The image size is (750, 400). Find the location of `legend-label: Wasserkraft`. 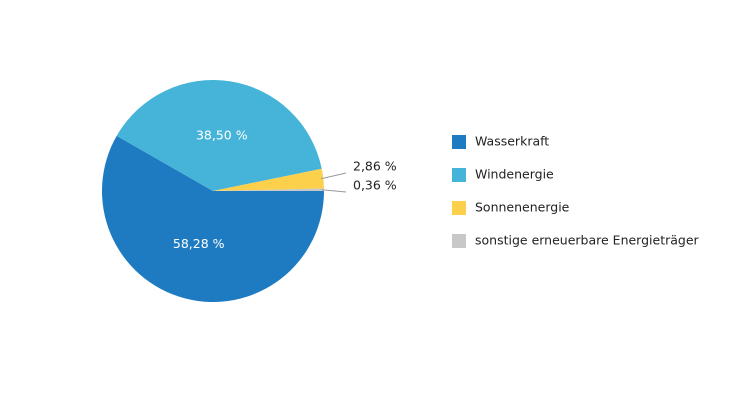

legend-label: Wasserkraft is located at coordinates (512, 141).